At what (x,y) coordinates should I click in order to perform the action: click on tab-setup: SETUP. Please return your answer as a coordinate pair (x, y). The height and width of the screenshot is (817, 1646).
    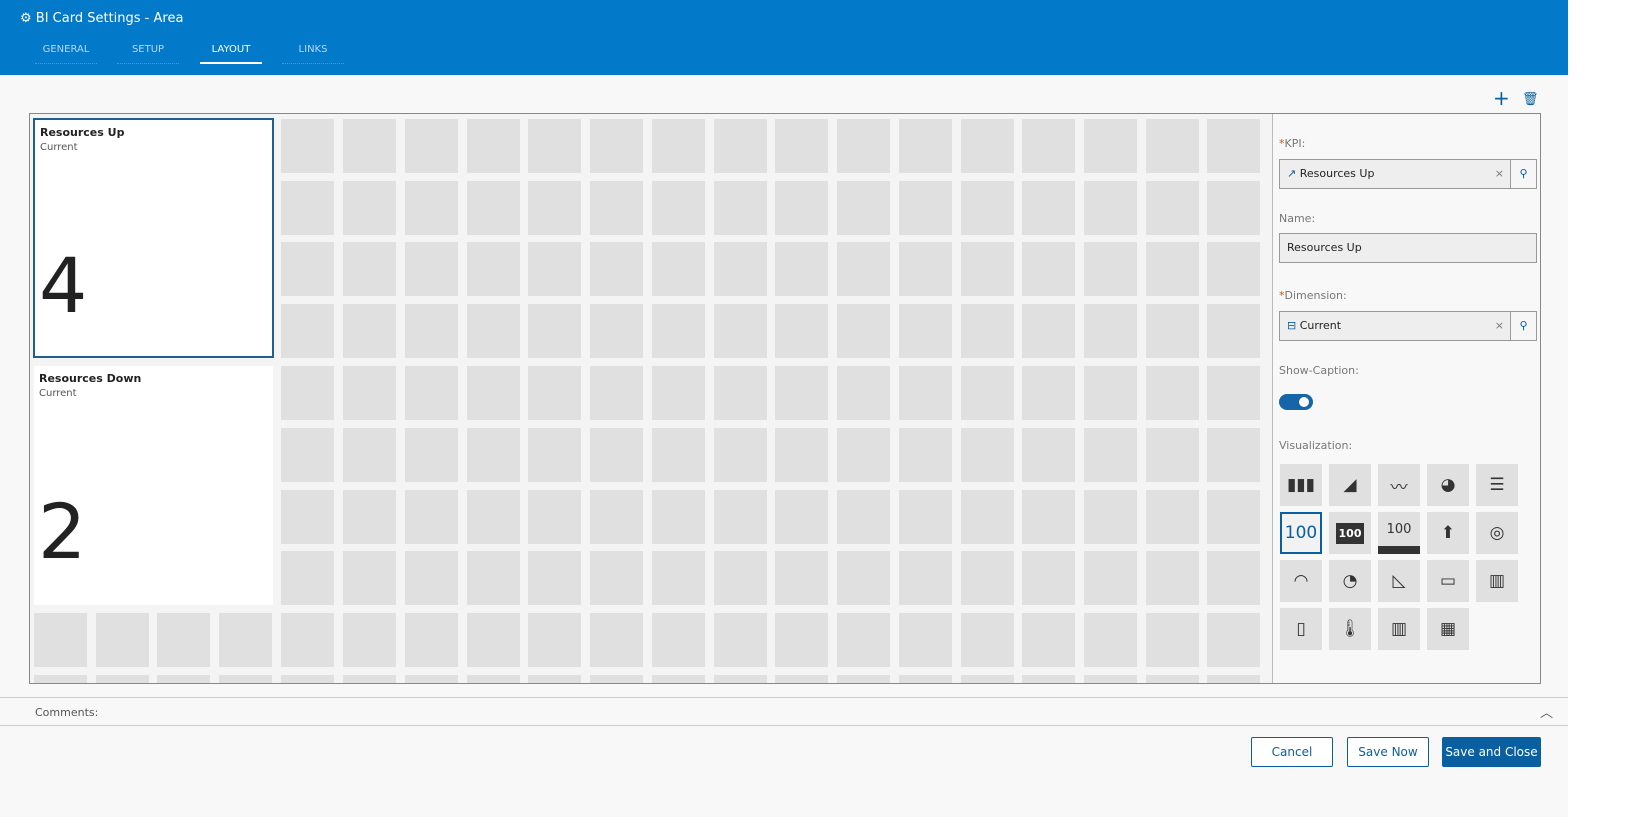
    Looking at the image, I should click on (148, 52).